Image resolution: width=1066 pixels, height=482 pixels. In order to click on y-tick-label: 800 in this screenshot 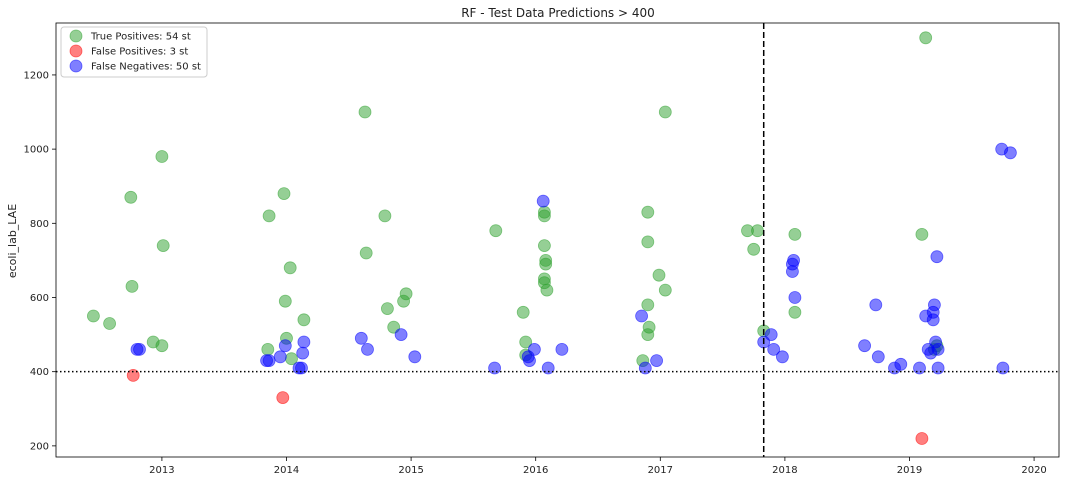, I will do `click(39, 224)`.